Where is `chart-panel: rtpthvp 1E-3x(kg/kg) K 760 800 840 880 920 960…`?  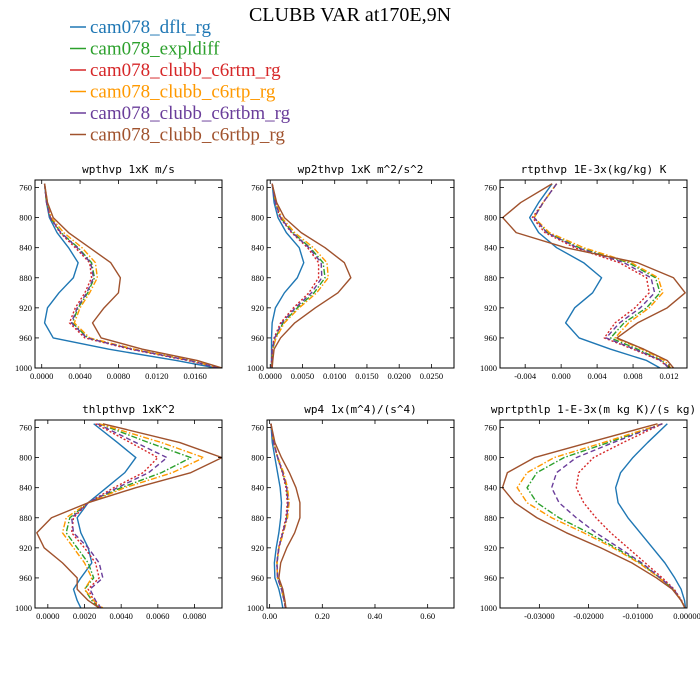
chart-panel: rtpthvp 1E-3x(kg/kg) K 760 800 840 880 920 960… is located at coordinates (584, 272).